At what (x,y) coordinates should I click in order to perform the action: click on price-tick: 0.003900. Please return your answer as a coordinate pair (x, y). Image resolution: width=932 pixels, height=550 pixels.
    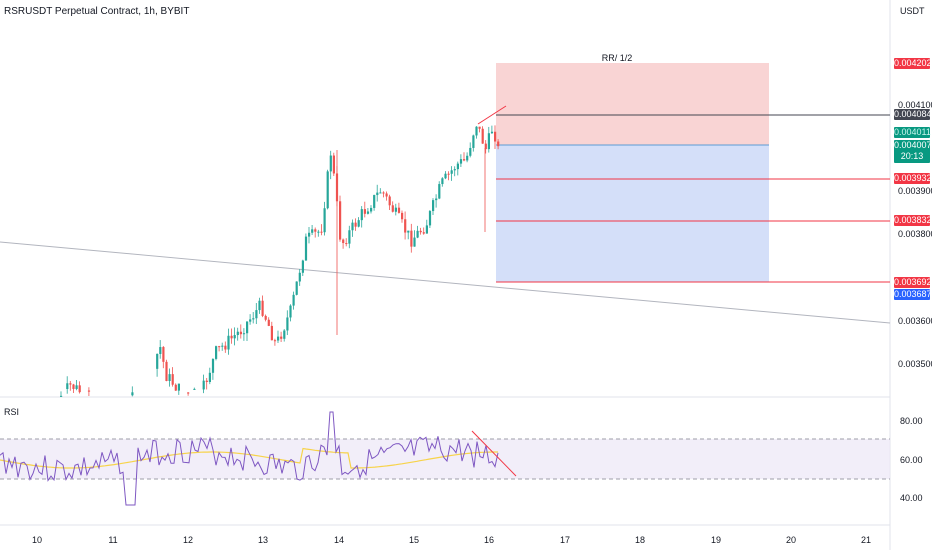
    Looking at the image, I should click on (915, 191).